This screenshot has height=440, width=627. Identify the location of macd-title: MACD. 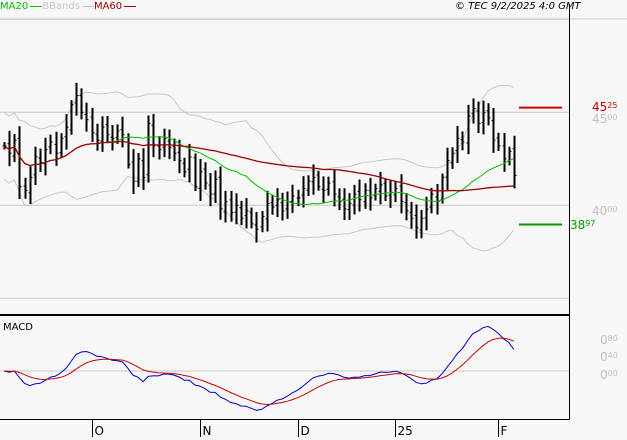
(18, 327).